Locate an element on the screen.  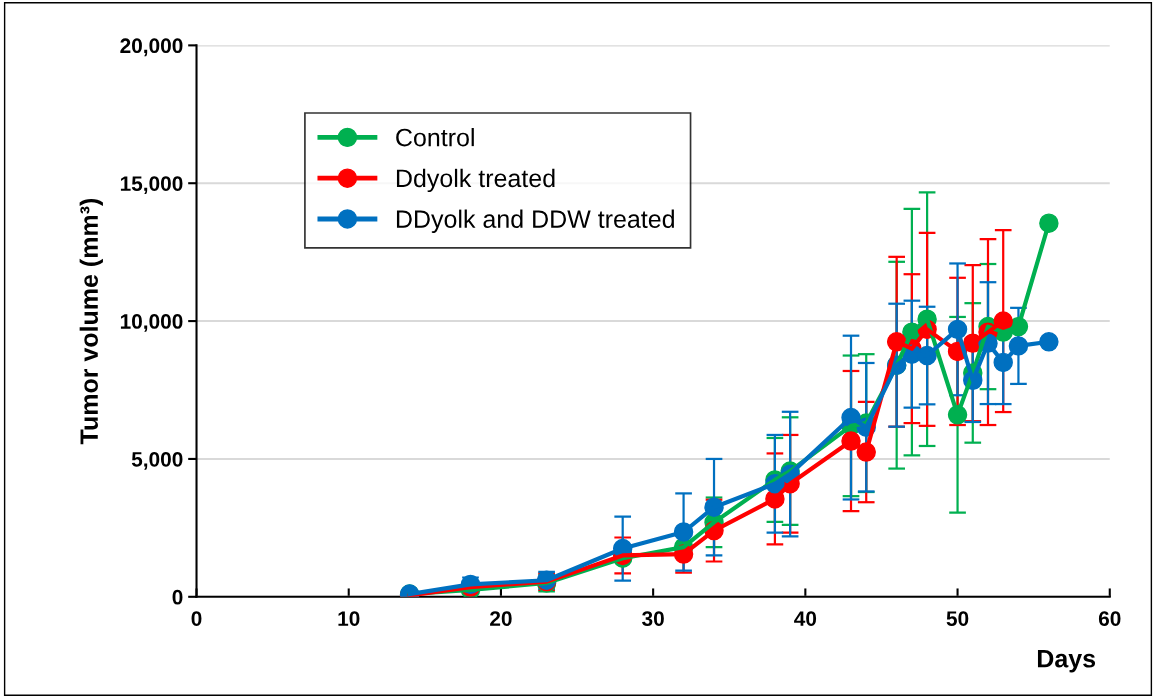
y-tick-label: 0 is located at coordinates (177, 597).